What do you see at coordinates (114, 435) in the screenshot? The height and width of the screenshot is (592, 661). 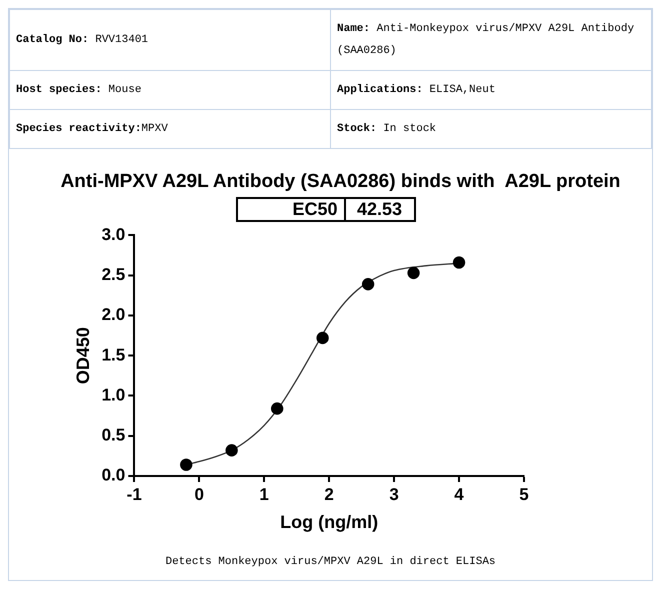 I see `y-tick-label: 0.5` at bounding box center [114, 435].